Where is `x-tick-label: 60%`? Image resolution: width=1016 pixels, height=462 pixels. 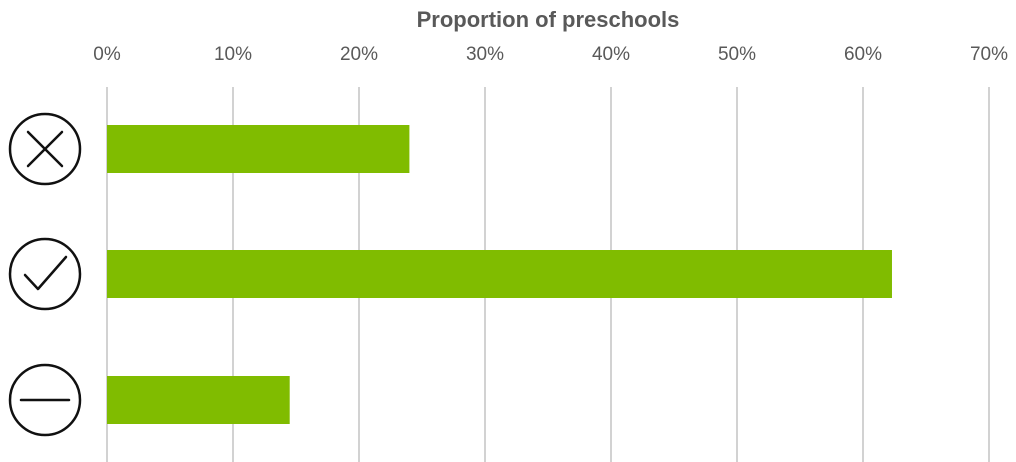
x-tick-label: 60% is located at coordinates (863, 54).